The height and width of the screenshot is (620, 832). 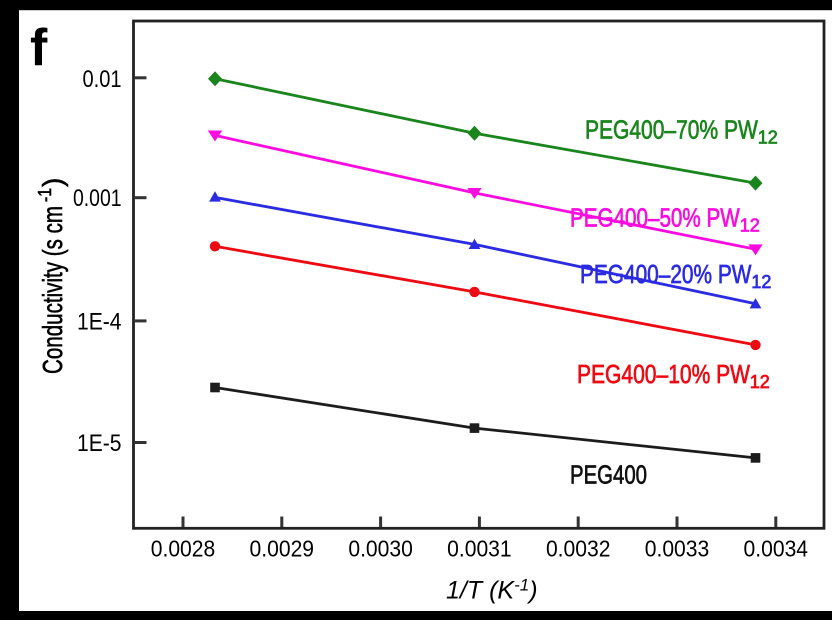 What do you see at coordinates (655, 218) in the screenshot?
I see `svg-text: PEG400–50% PW` at bounding box center [655, 218].